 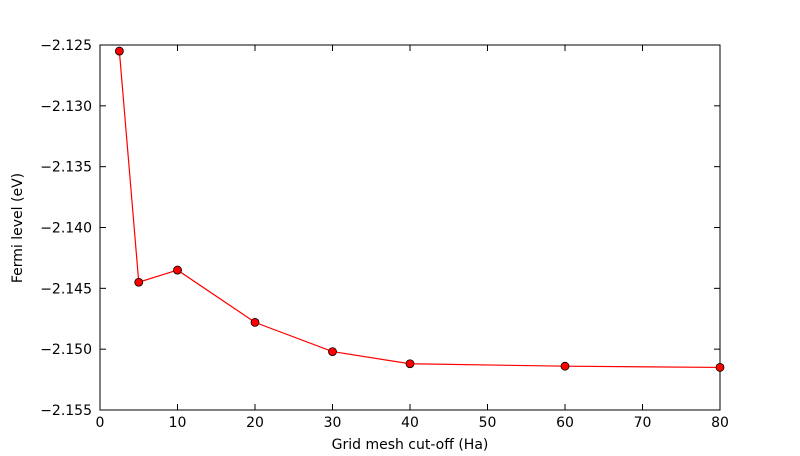 I want to click on y-tick-label: −2.150, so click(x=66, y=350).